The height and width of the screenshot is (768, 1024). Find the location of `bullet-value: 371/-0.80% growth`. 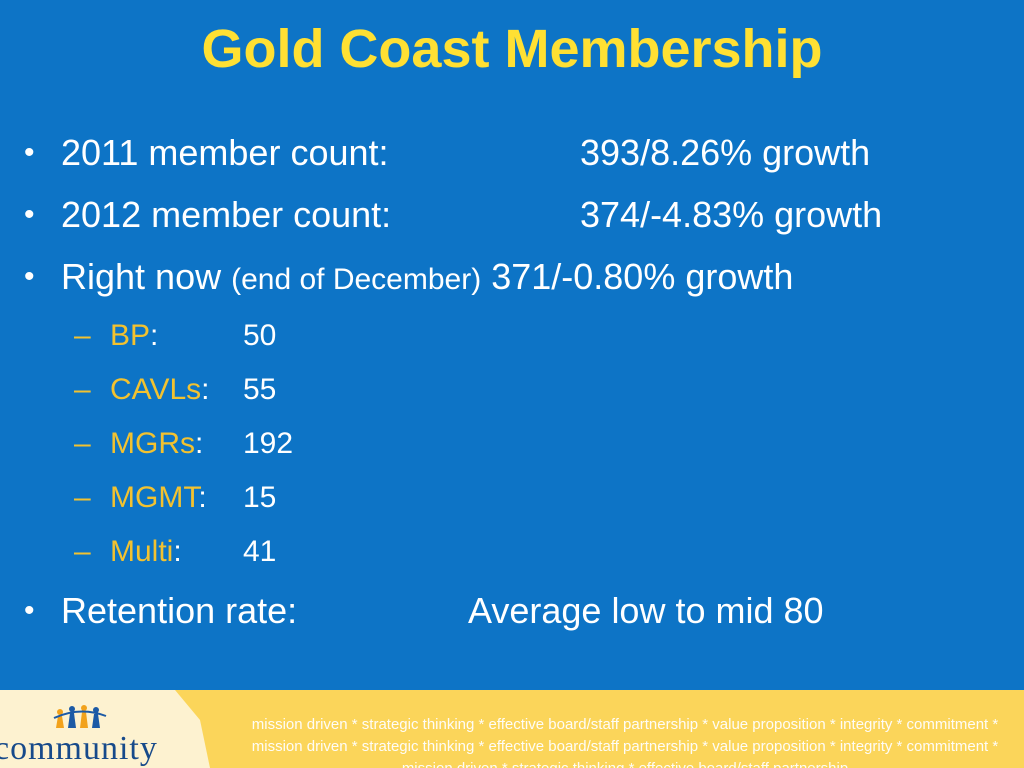

bullet-value: 371/-0.80% growth is located at coordinates (637, 276).